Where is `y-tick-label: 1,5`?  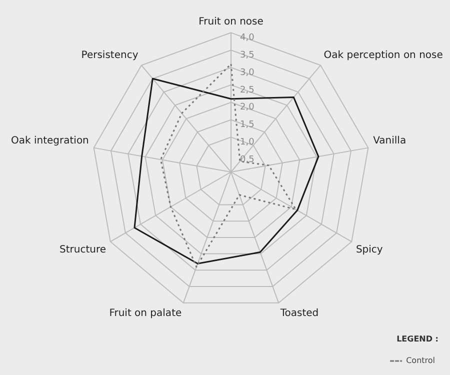
y-tick-label: 1,5 is located at coordinates (247, 125).